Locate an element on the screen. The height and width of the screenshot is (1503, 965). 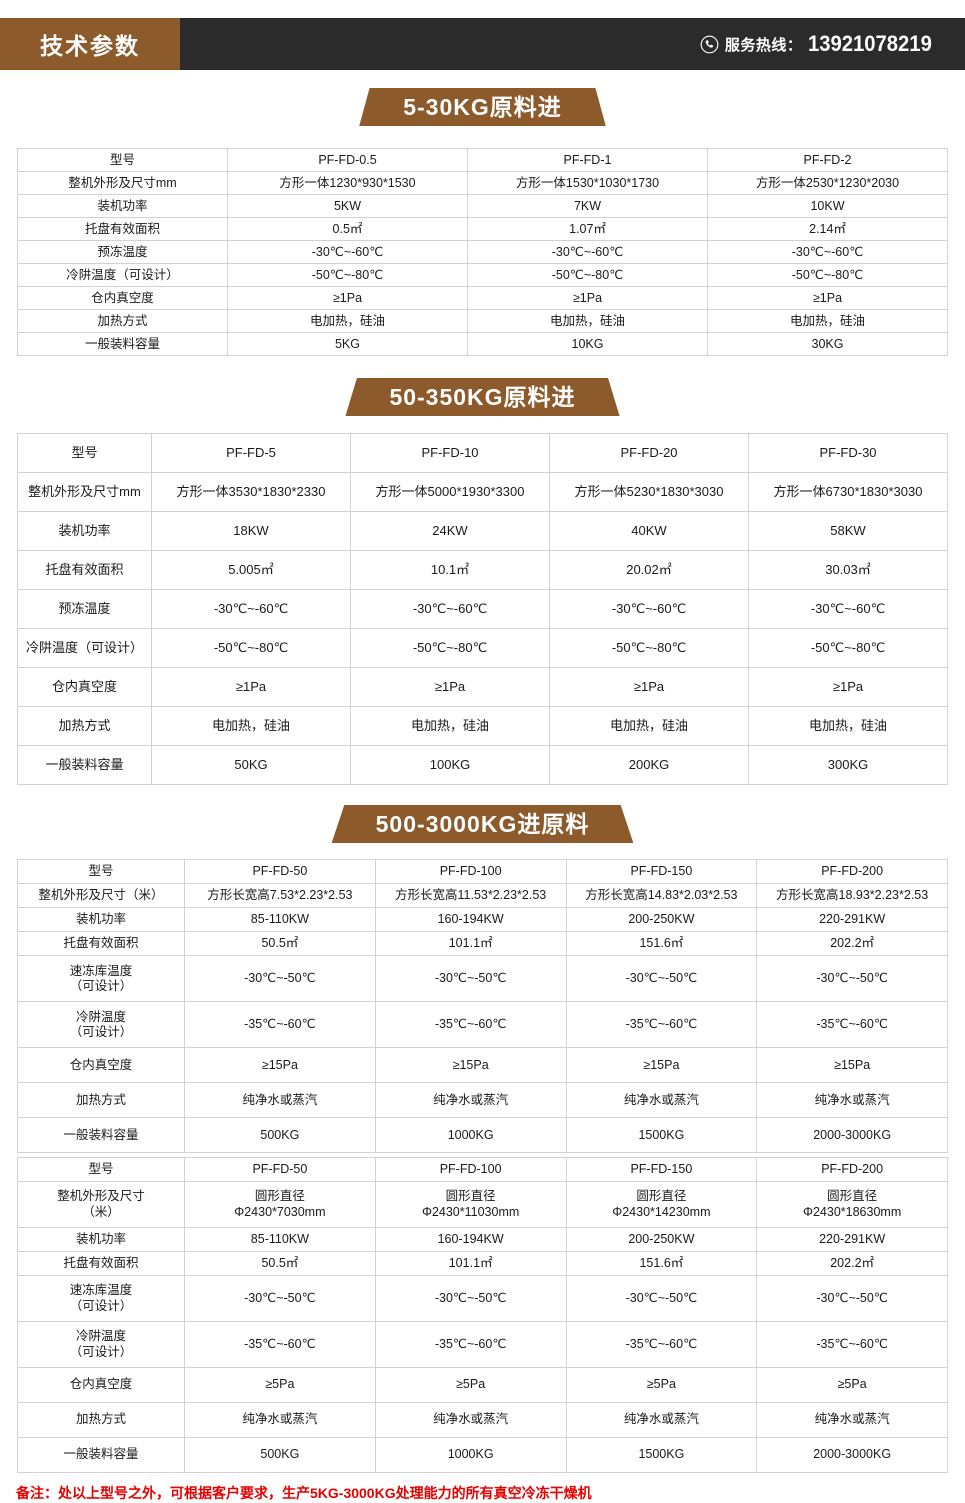
row-label: 冷阱温度 （可设计） is located at coordinates (101, 1024).